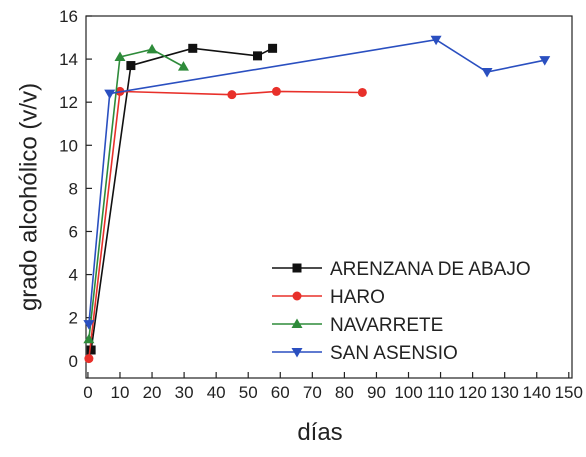 This screenshot has width=586, height=457. What do you see at coordinates (68, 59) in the screenshot?
I see `y-tick-label: 14` at bounding box center [68, 59].